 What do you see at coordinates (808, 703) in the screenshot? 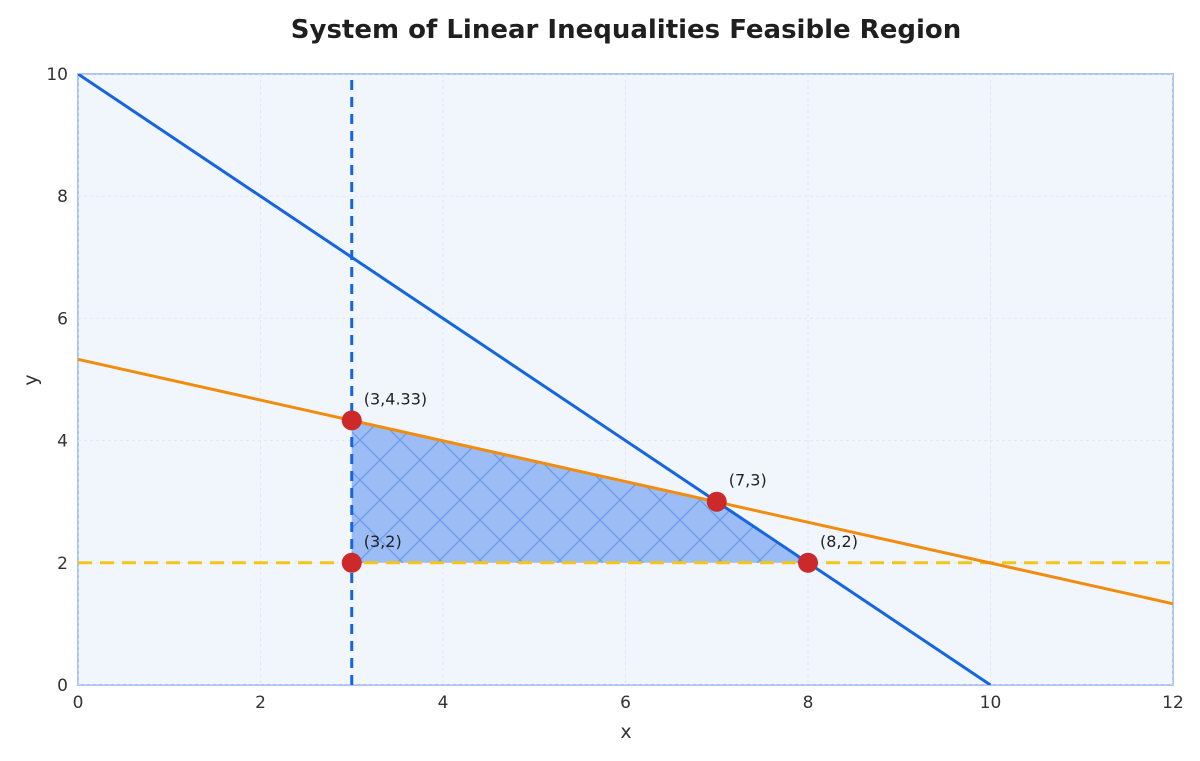
I see `x-tick-label: 8` at bounding box center [808, 703].